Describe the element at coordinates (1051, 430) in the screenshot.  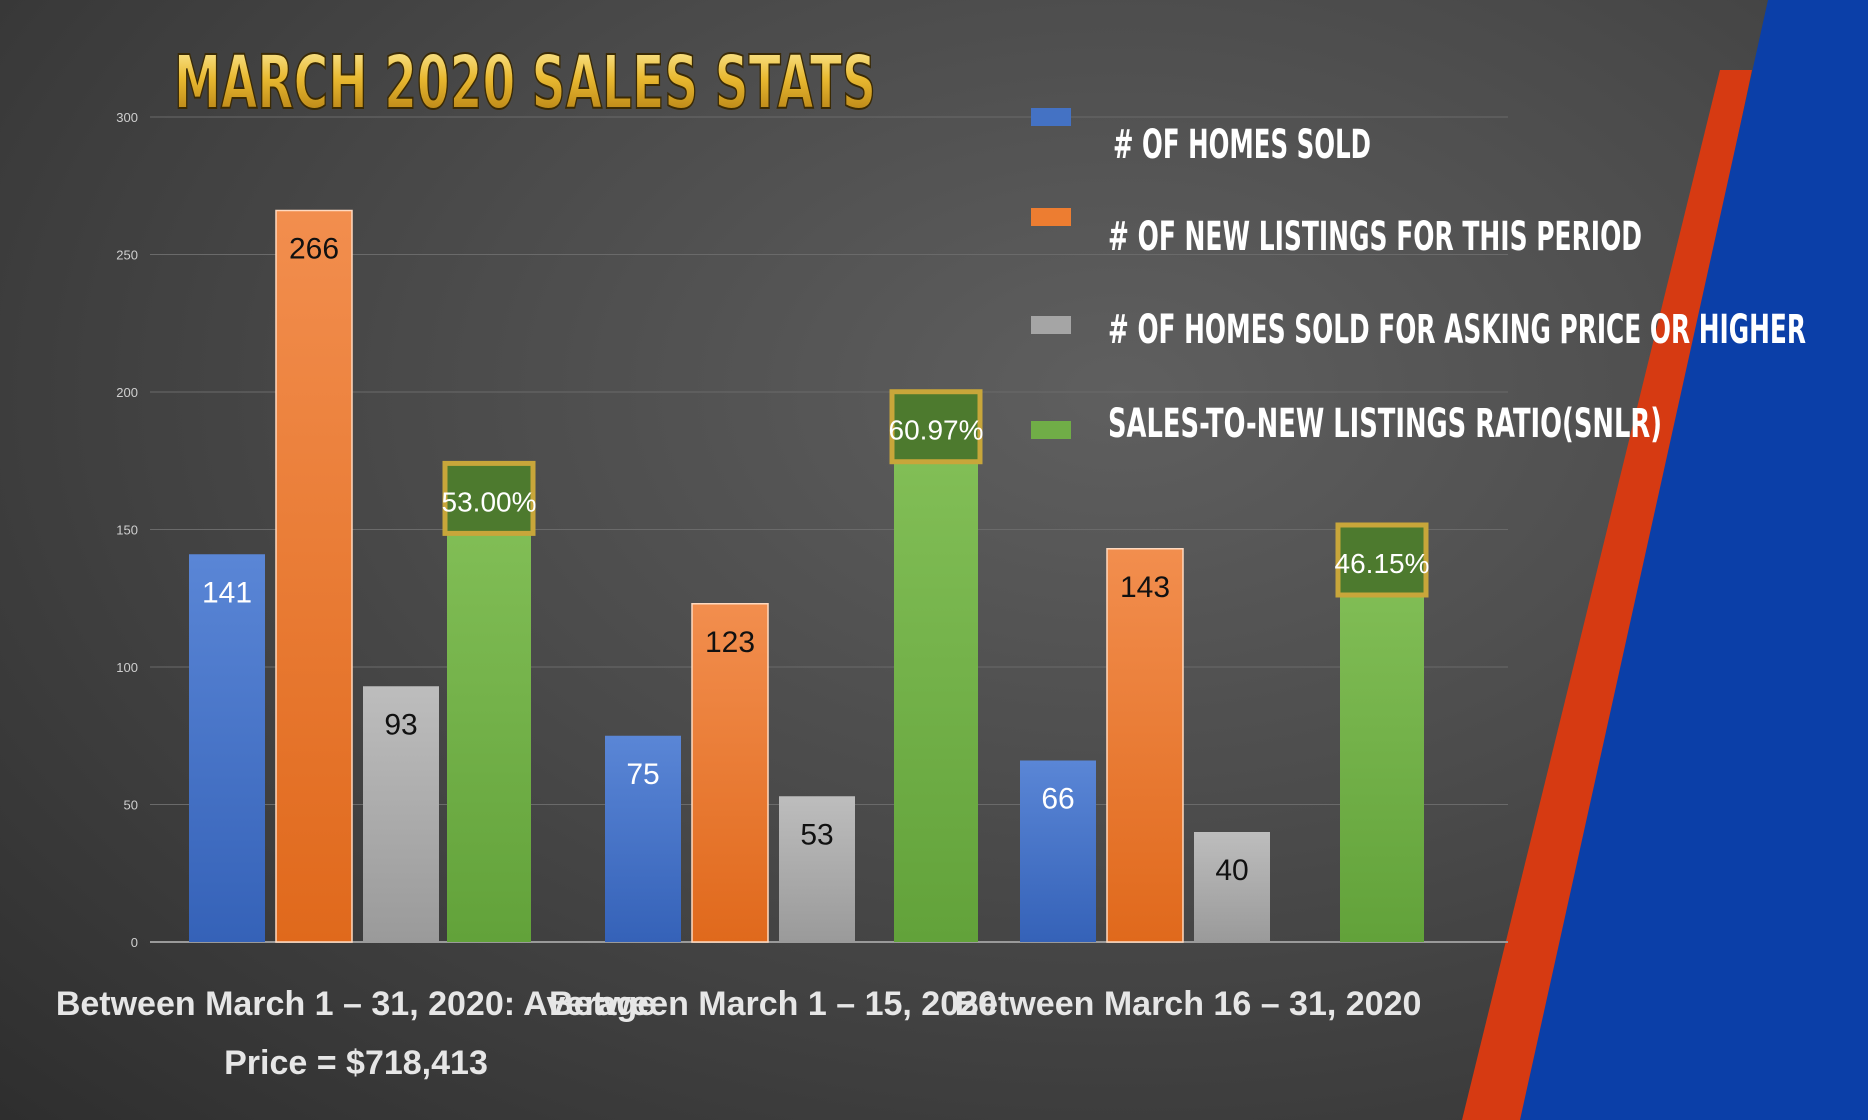
I see `legend-swatch-snlr` at that location.